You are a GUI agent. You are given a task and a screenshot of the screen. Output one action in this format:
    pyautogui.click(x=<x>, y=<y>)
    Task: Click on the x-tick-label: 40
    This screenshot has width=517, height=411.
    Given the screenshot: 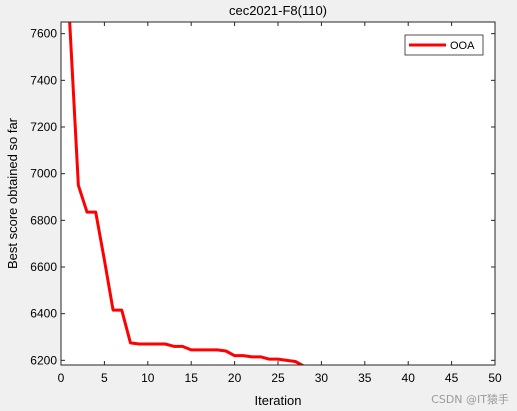 What is the action you would take?
    pyautogui.click(x=409, y=378)
    